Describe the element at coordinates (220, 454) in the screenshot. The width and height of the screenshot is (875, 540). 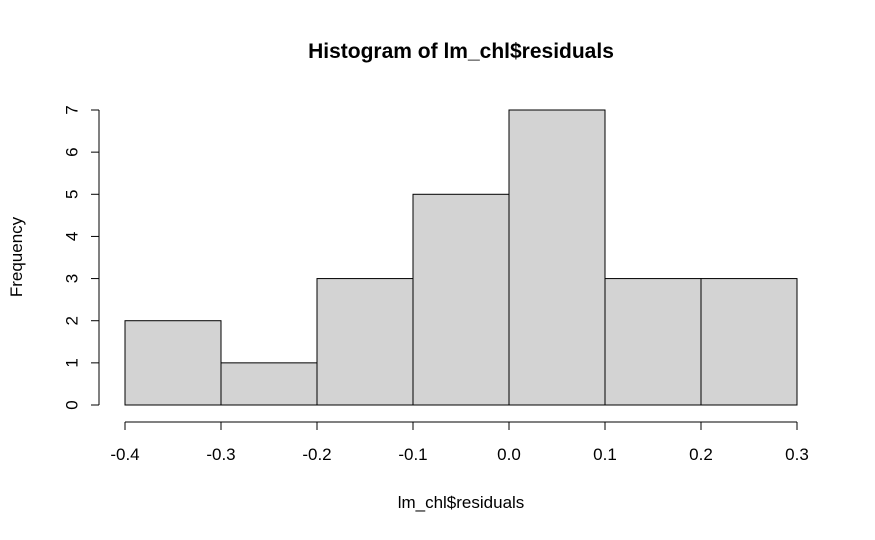
I see `x-tick-label: -0.3` at that location.